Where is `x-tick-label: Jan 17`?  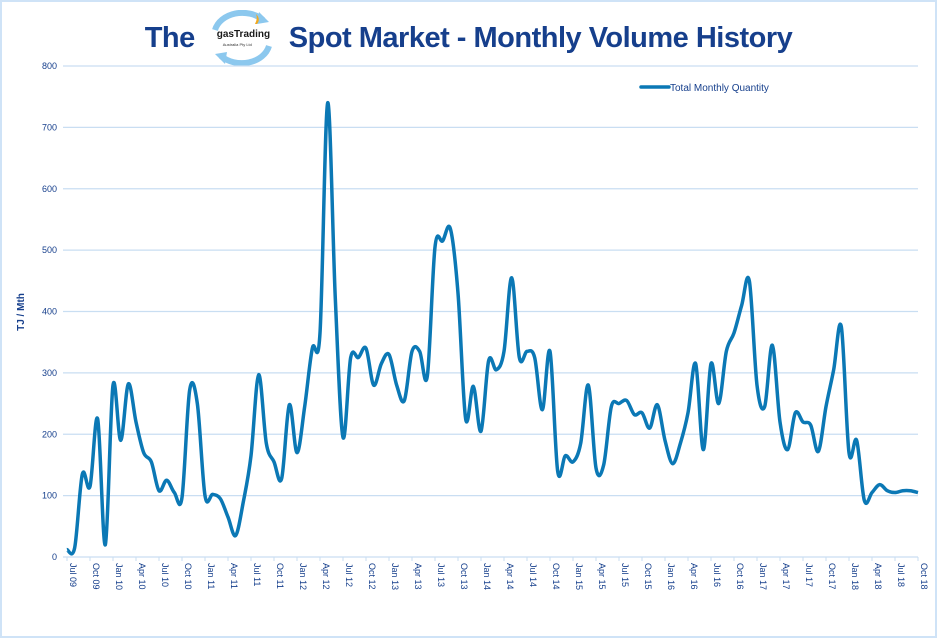
x-tick-label: Jan 17 is located at coordinates (763, 576).